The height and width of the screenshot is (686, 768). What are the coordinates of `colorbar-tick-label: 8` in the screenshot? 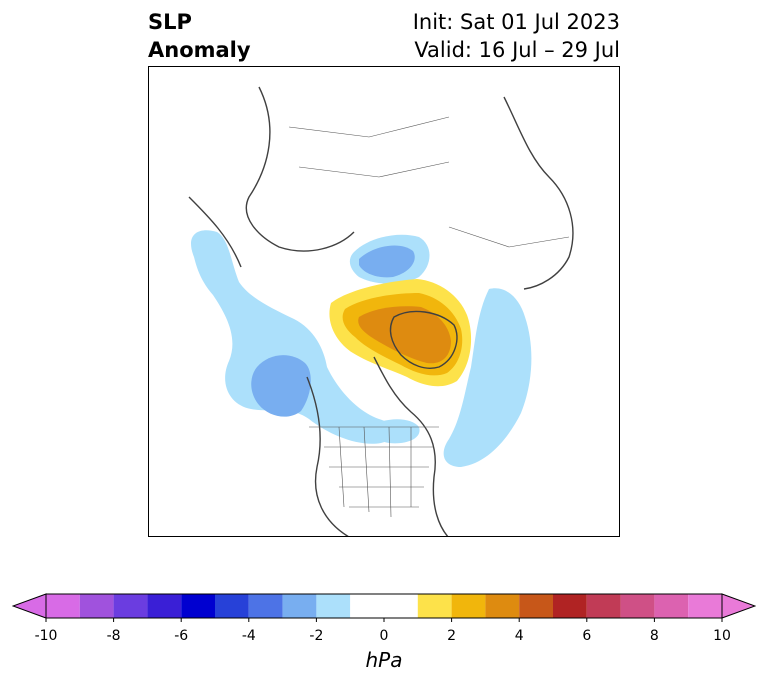 It's located at (654, 636).